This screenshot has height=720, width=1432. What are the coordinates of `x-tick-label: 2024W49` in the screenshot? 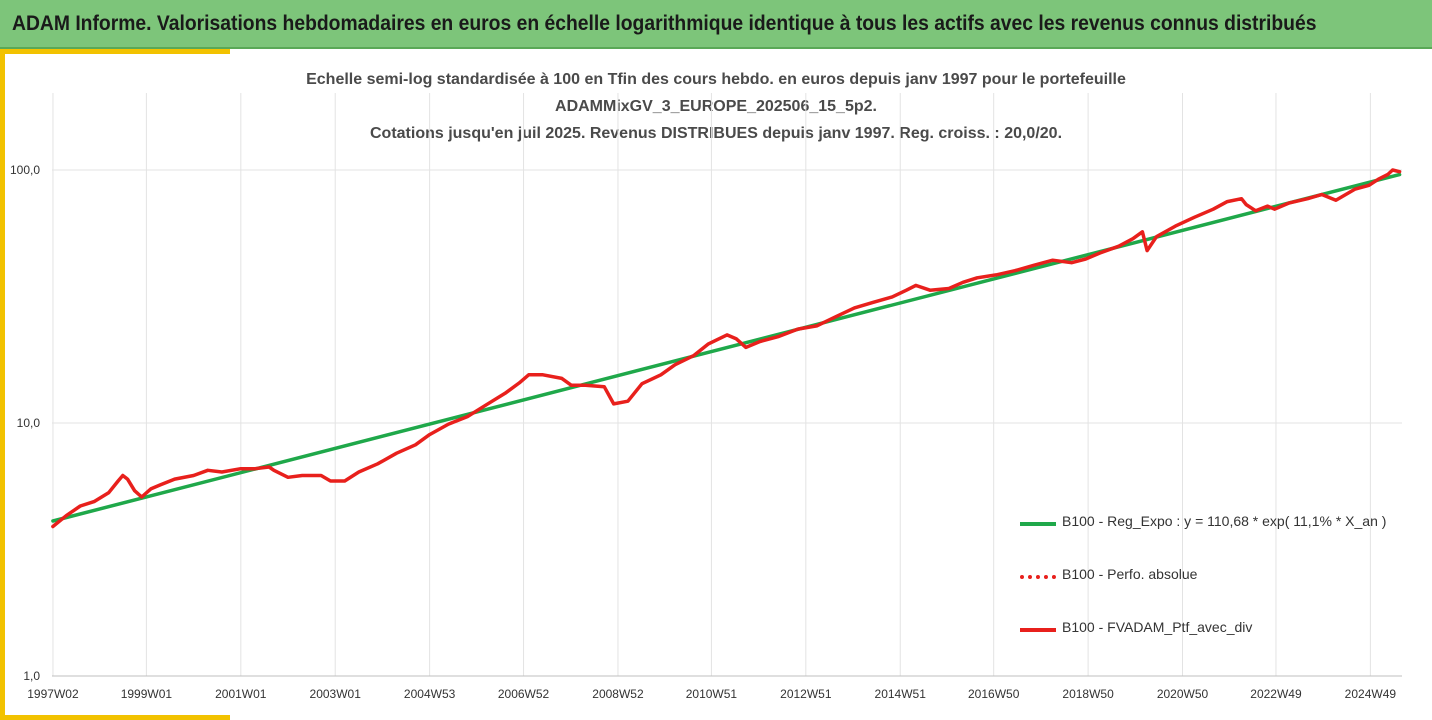 It's located at (1371, 694).